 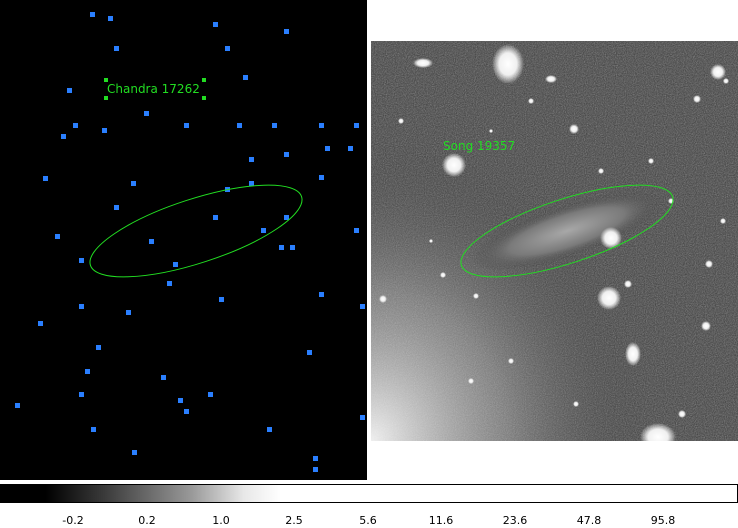 I want to click on colorbar-tick-label: 95.8, so click(x=663, y=520).